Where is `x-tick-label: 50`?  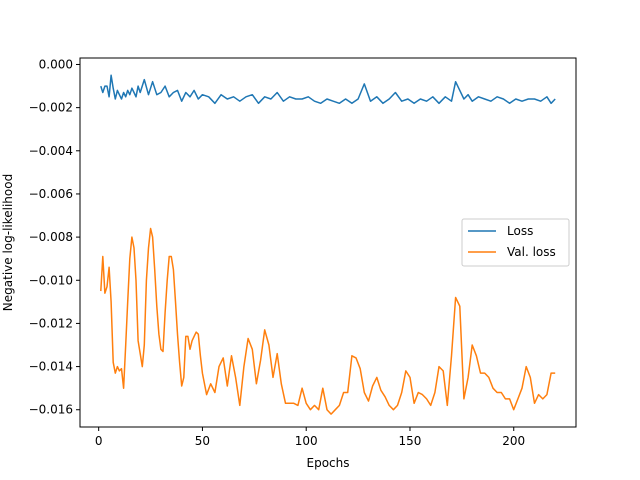
x-tick-label: 50 is located at coordinates (202, 441).